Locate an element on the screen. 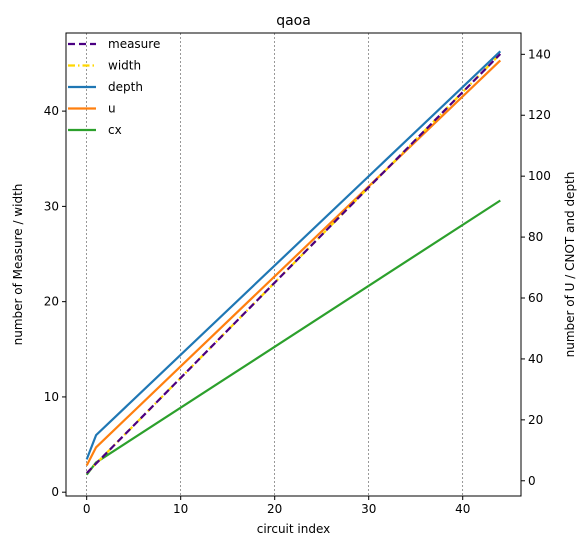 The height and width of the screenshot is (547, 587). legend-label-measure: measure is located at coordinates (134, 44).